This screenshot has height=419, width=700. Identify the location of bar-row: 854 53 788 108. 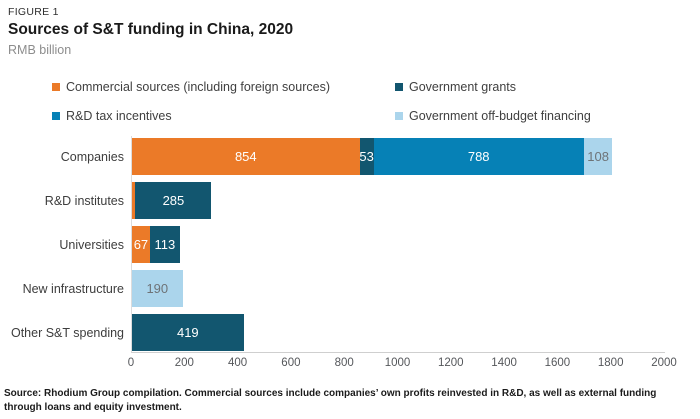
(398, 156).